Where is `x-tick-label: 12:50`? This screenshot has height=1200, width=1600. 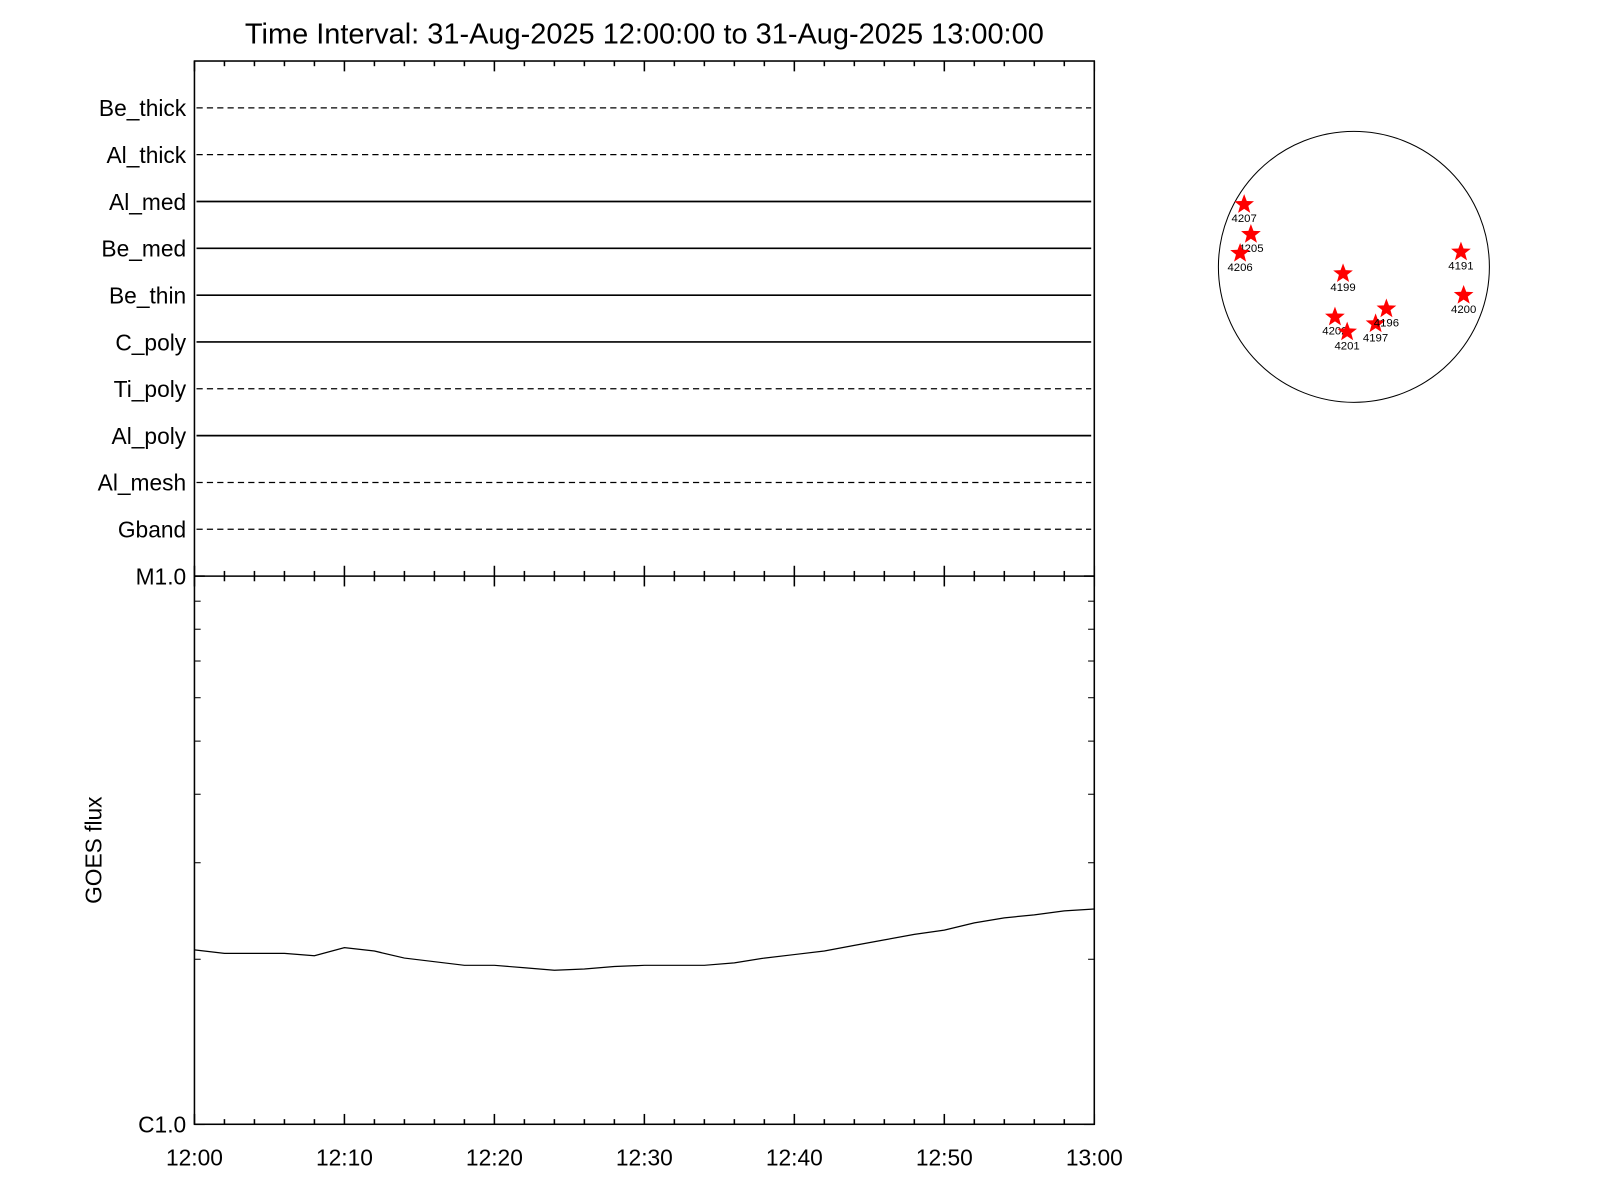
x-tick-label: 12:50 is located at coordinates (944, 1158).